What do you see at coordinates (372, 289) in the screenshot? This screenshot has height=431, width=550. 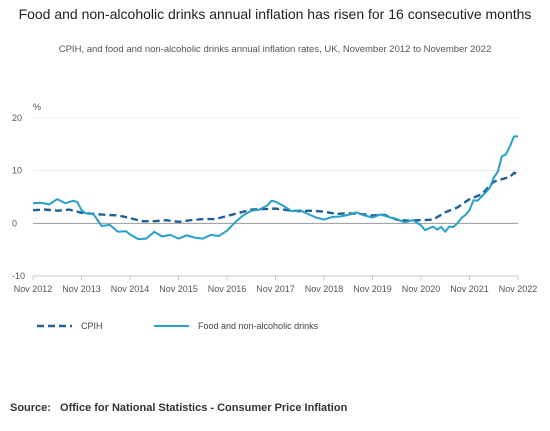 I see `x-tick-label: Nov 2019` at bounding box center [372, 289].